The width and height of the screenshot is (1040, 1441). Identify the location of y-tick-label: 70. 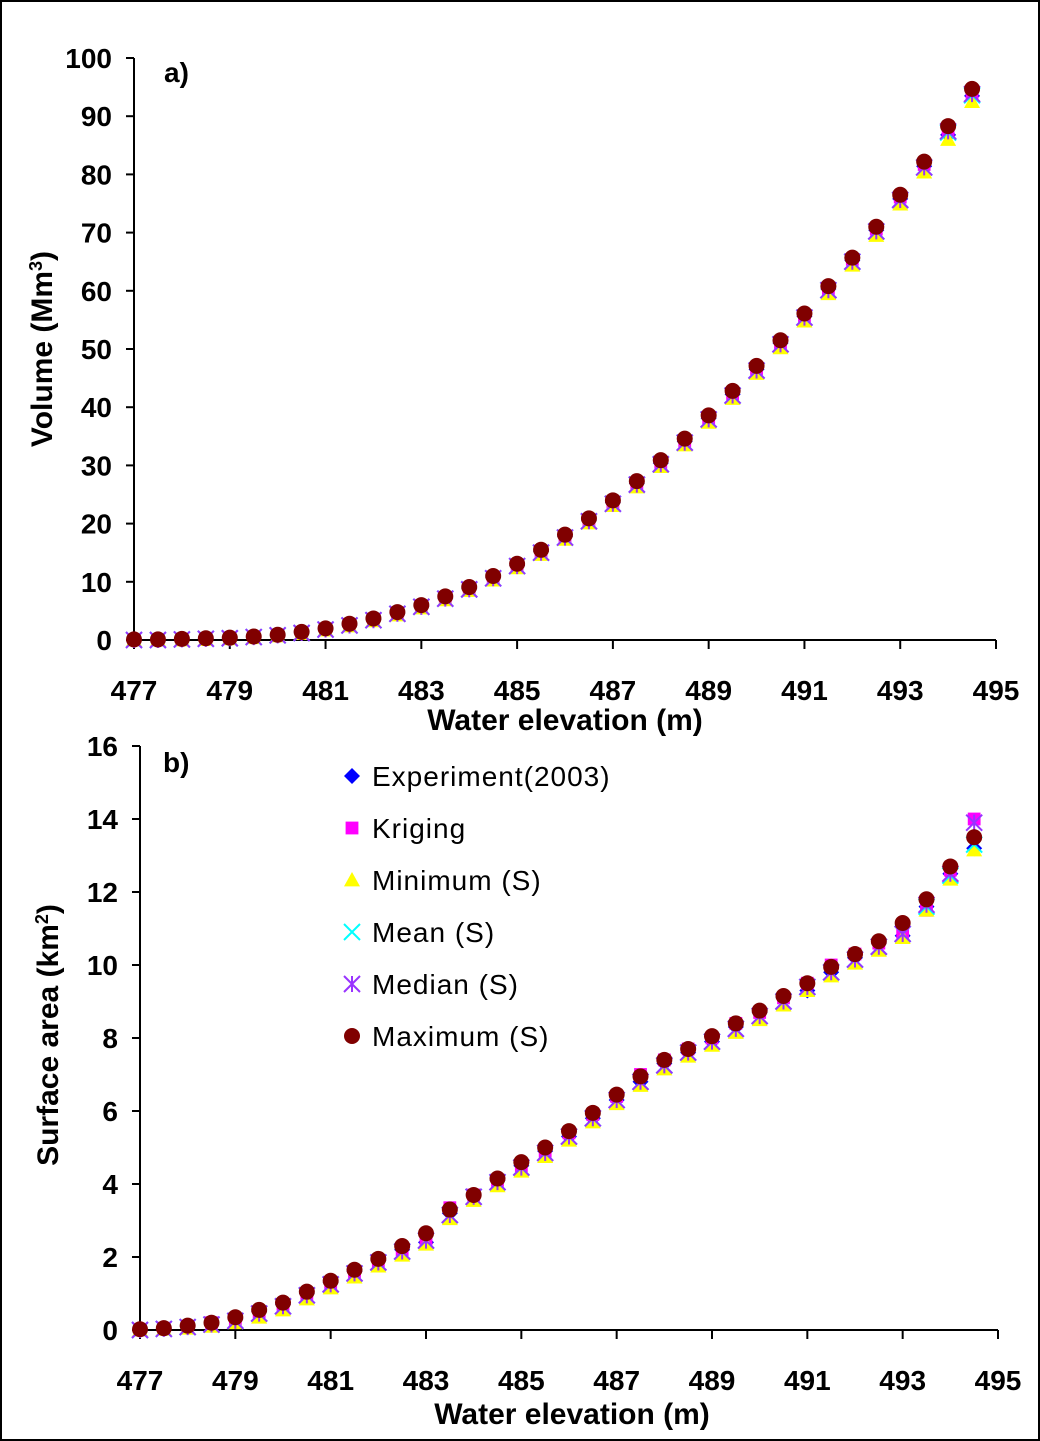
(96, 233).